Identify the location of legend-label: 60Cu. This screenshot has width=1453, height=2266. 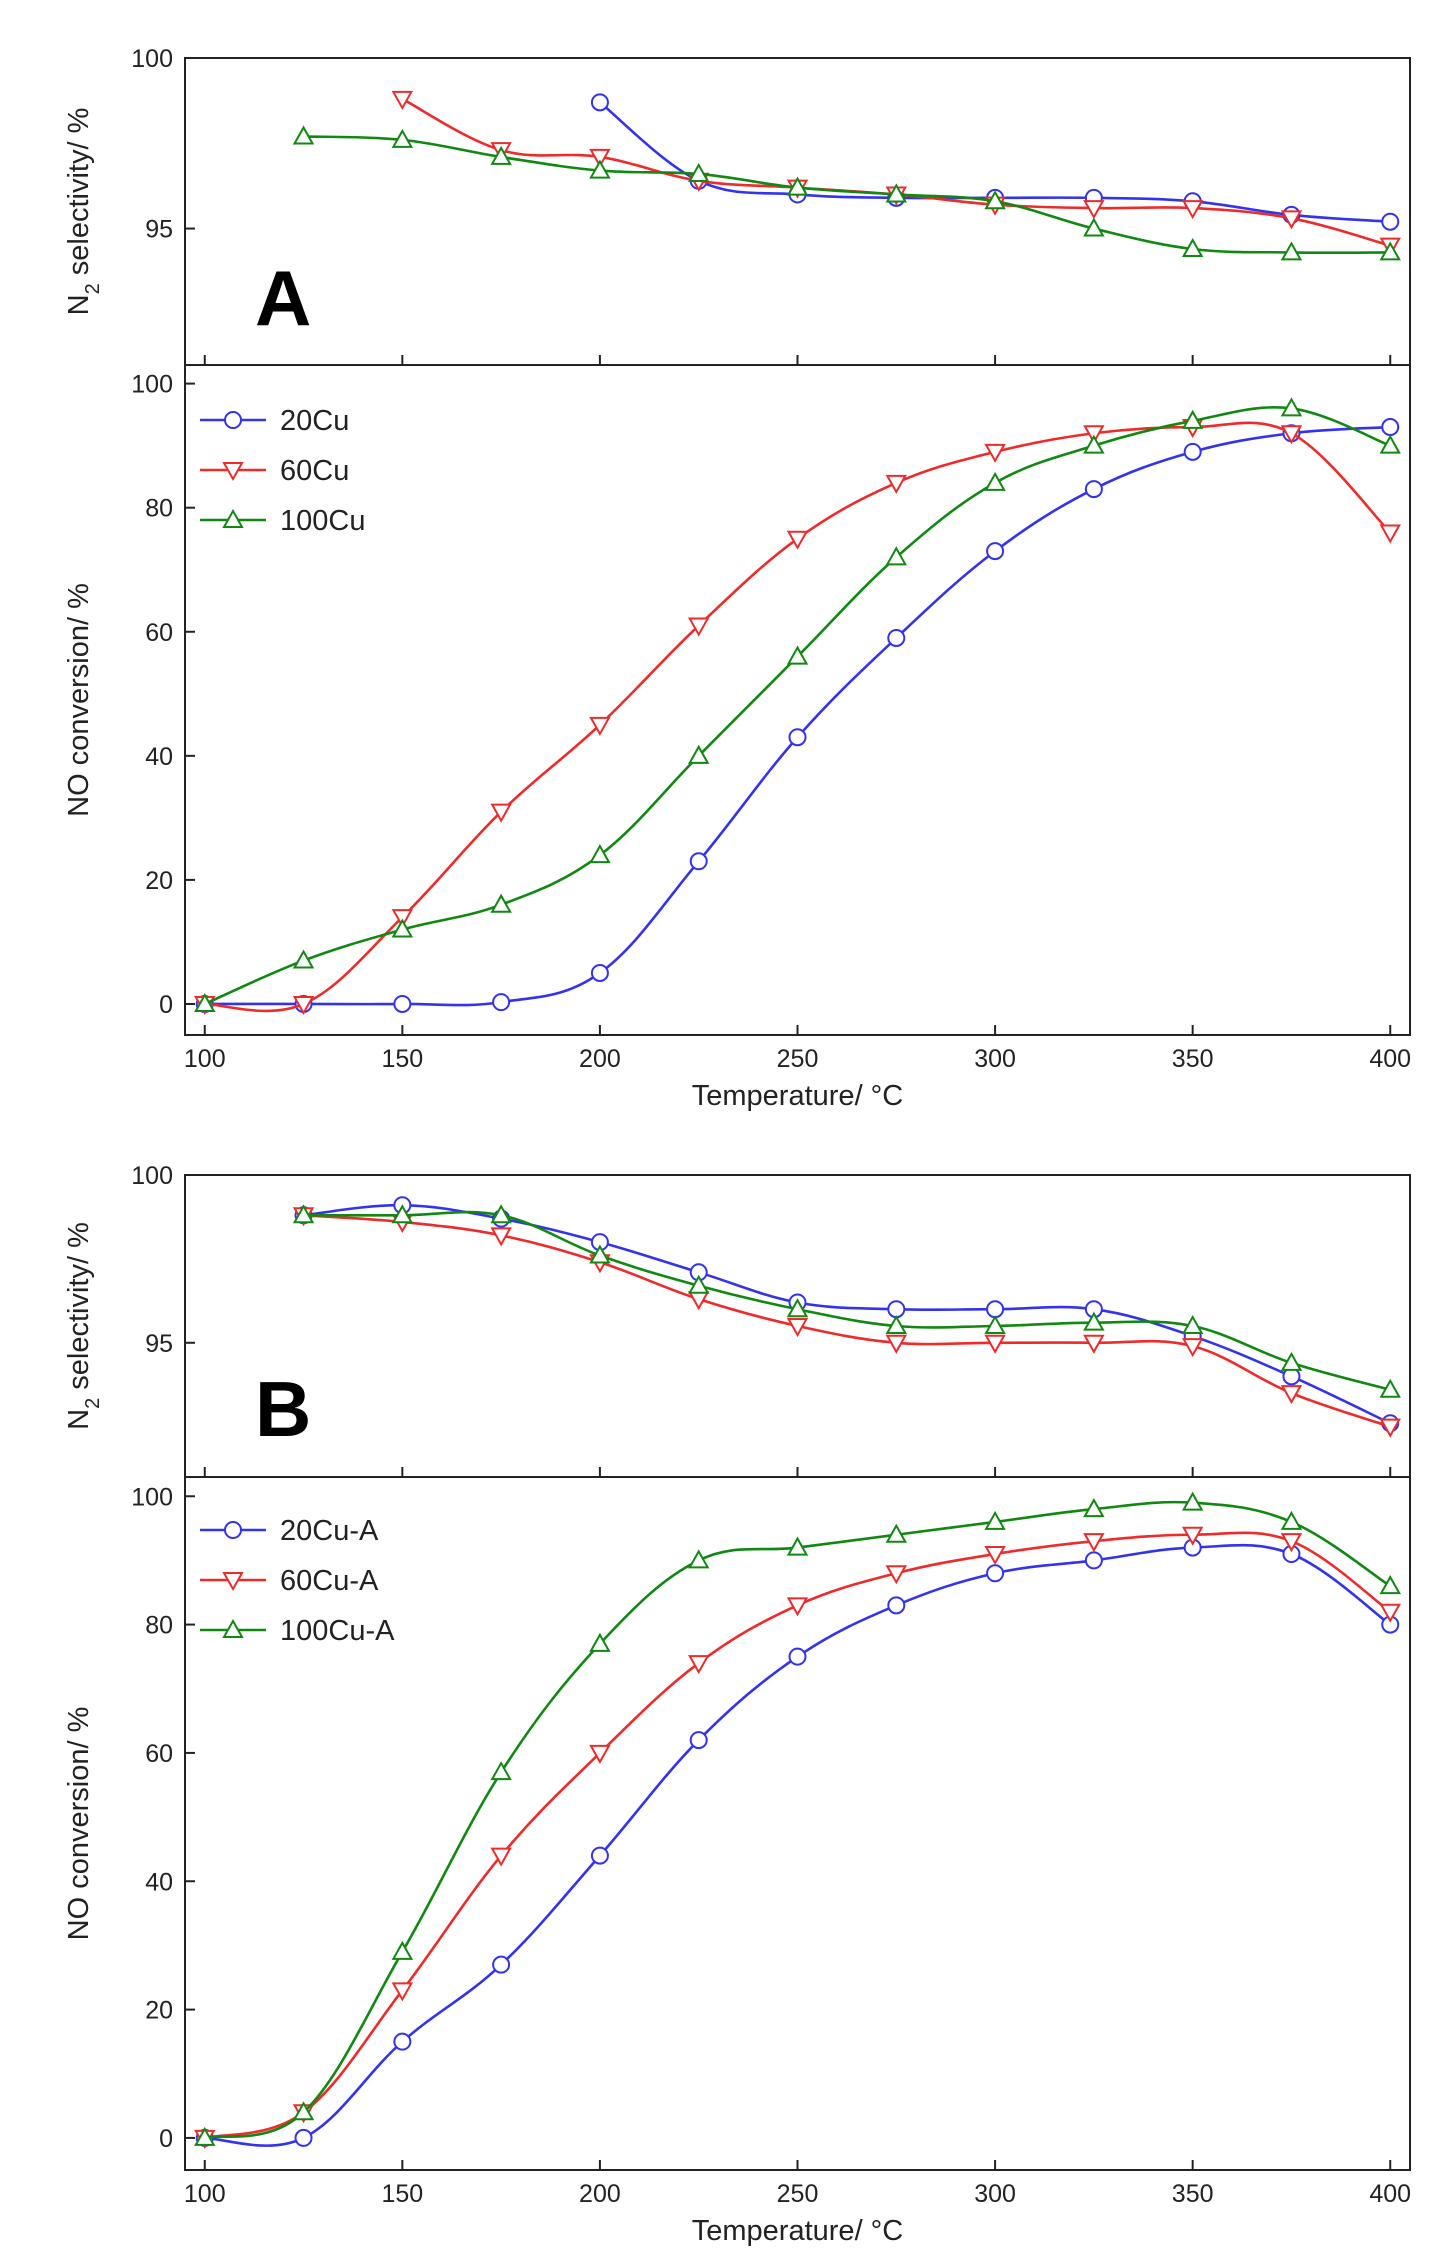
(314, 471).